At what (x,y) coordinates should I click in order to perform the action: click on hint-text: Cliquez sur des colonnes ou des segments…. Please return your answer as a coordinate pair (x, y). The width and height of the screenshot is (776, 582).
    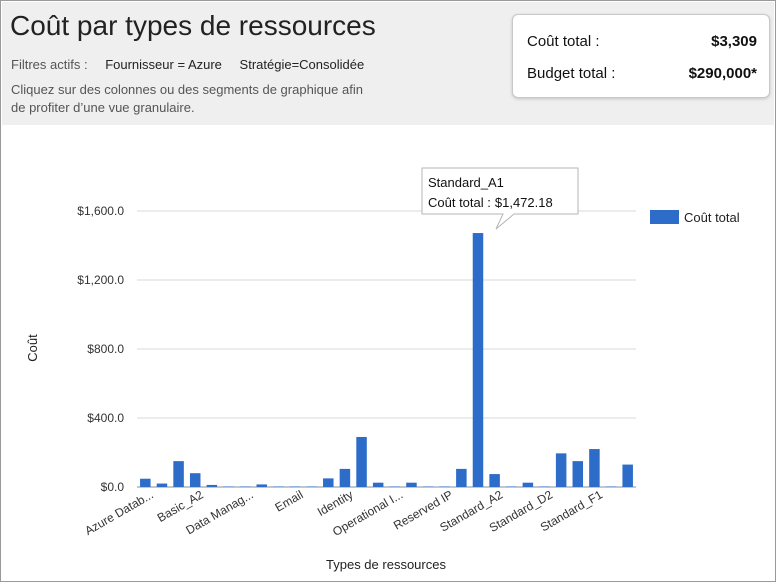
    Looking at the image, I should click on (187, 98).